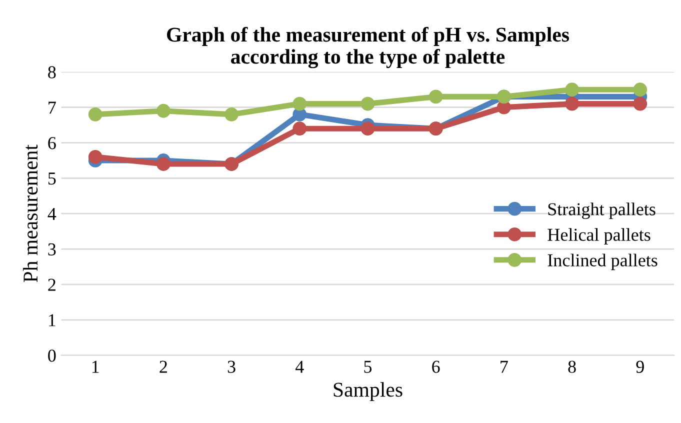  What do you see at coordinates (572, 366) in the screenshot?
I see `x-tick-label: 8` at bounding box center [572, 366].